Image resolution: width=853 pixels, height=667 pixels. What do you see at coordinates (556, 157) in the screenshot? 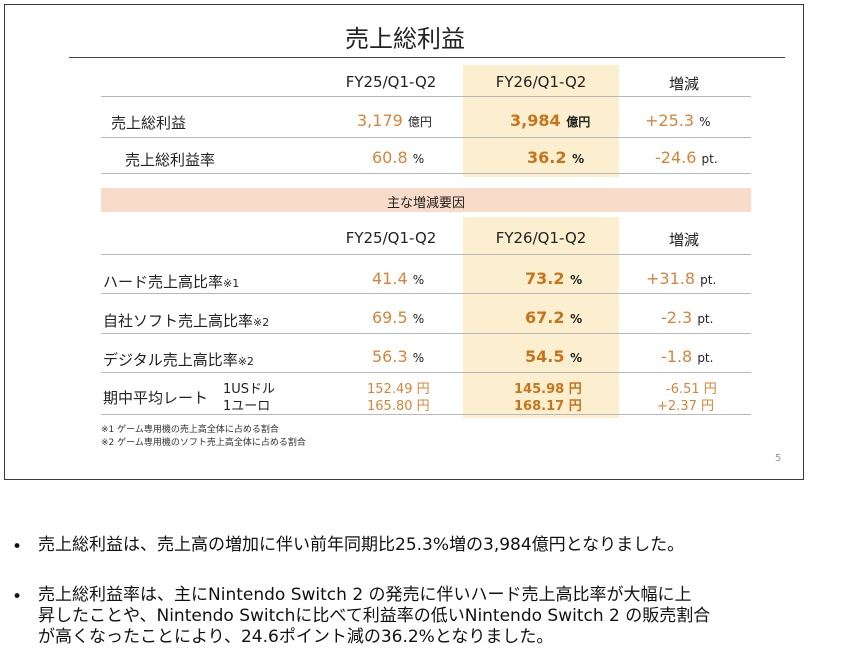
I see `row-gross-margin-cur: 36.2 %` at bounding box center [556, 157].